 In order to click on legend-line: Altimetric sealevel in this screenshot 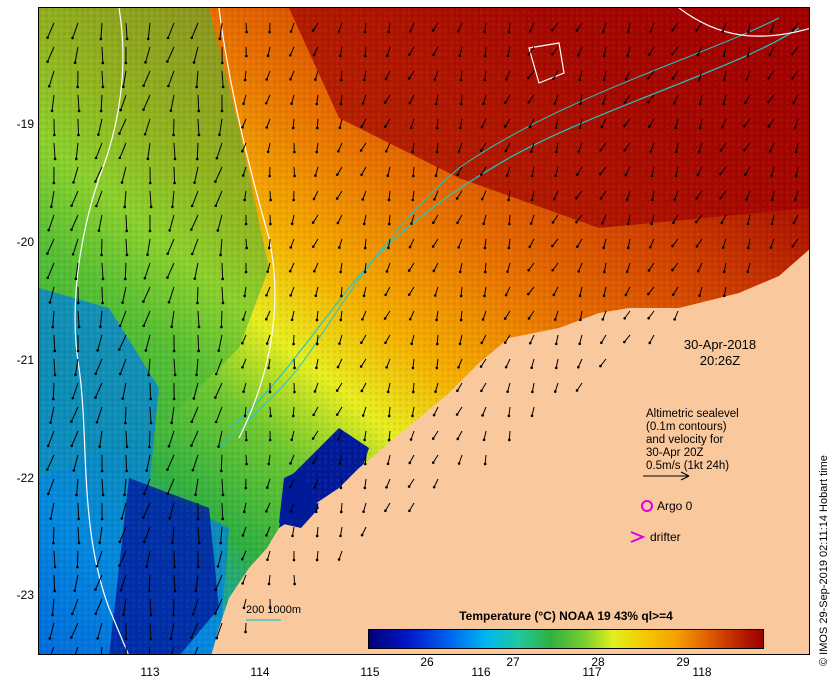, I will do `click(692, 414)`.